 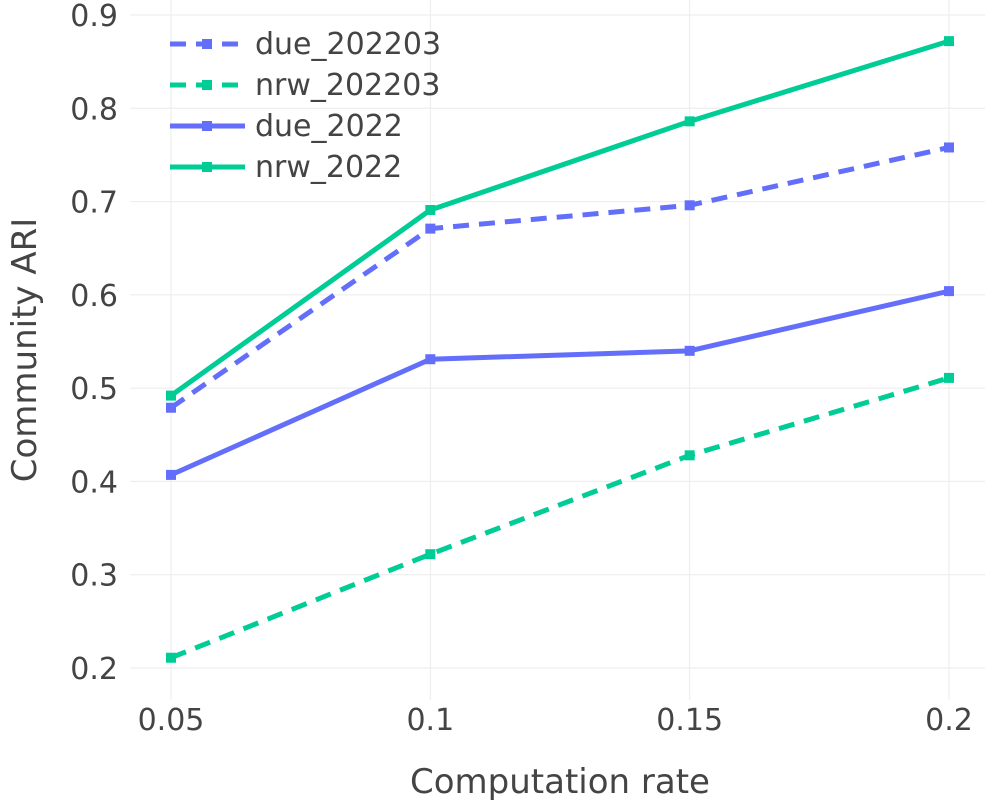 I want to click on legend-item: due_2022, so click(x=286, y=126).